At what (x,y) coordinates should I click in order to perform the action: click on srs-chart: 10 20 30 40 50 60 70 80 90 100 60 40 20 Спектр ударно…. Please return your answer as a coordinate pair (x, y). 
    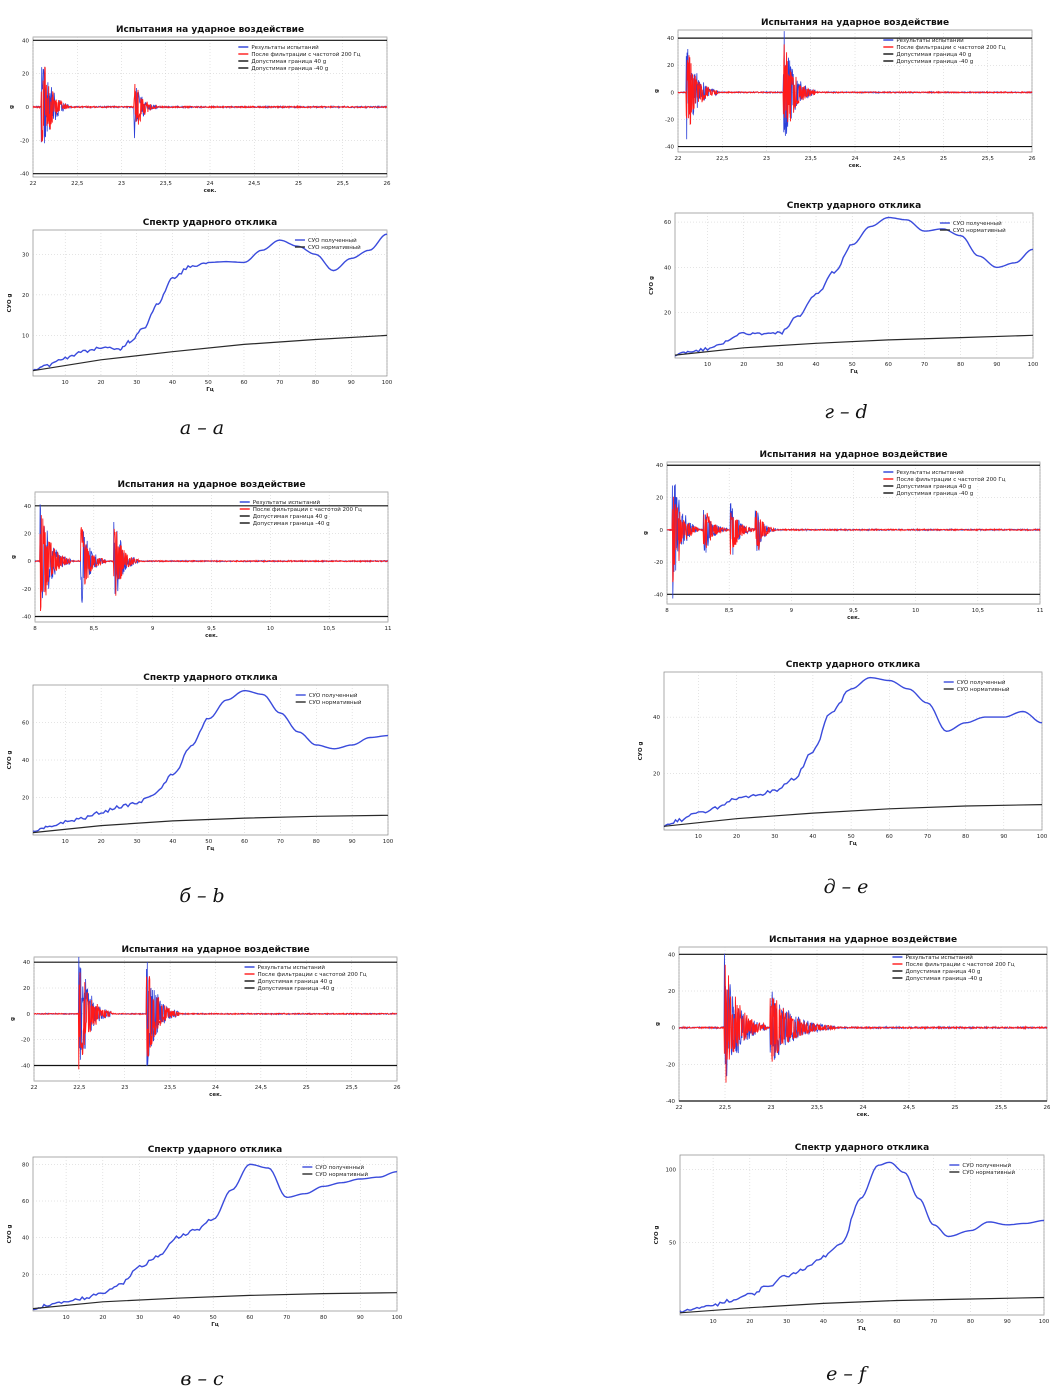
    Looking at the image, I should click on (844, 288).